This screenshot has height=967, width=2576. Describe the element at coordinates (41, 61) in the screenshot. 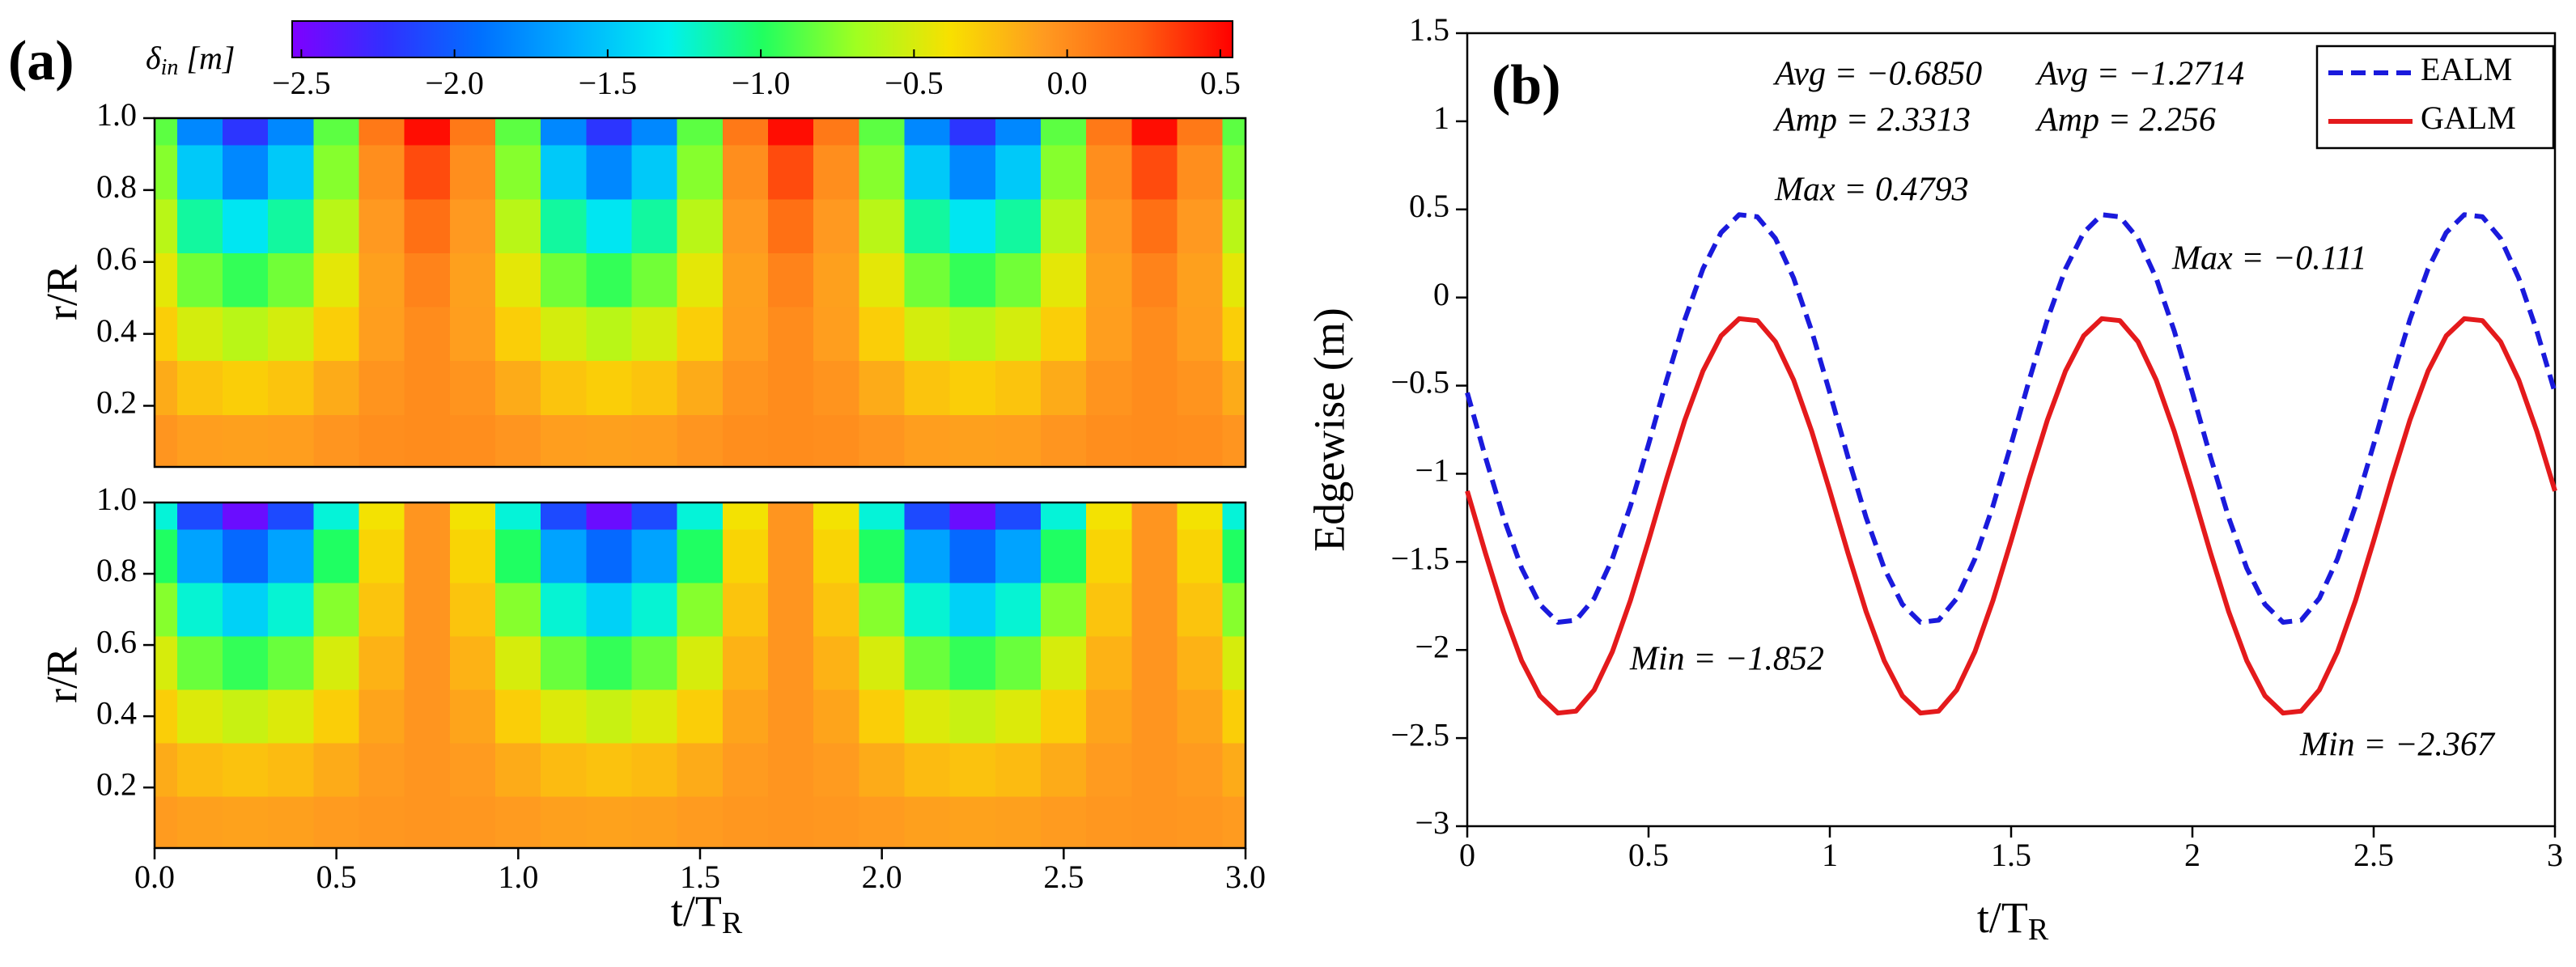

I see `panel-label: (a)` at that location.